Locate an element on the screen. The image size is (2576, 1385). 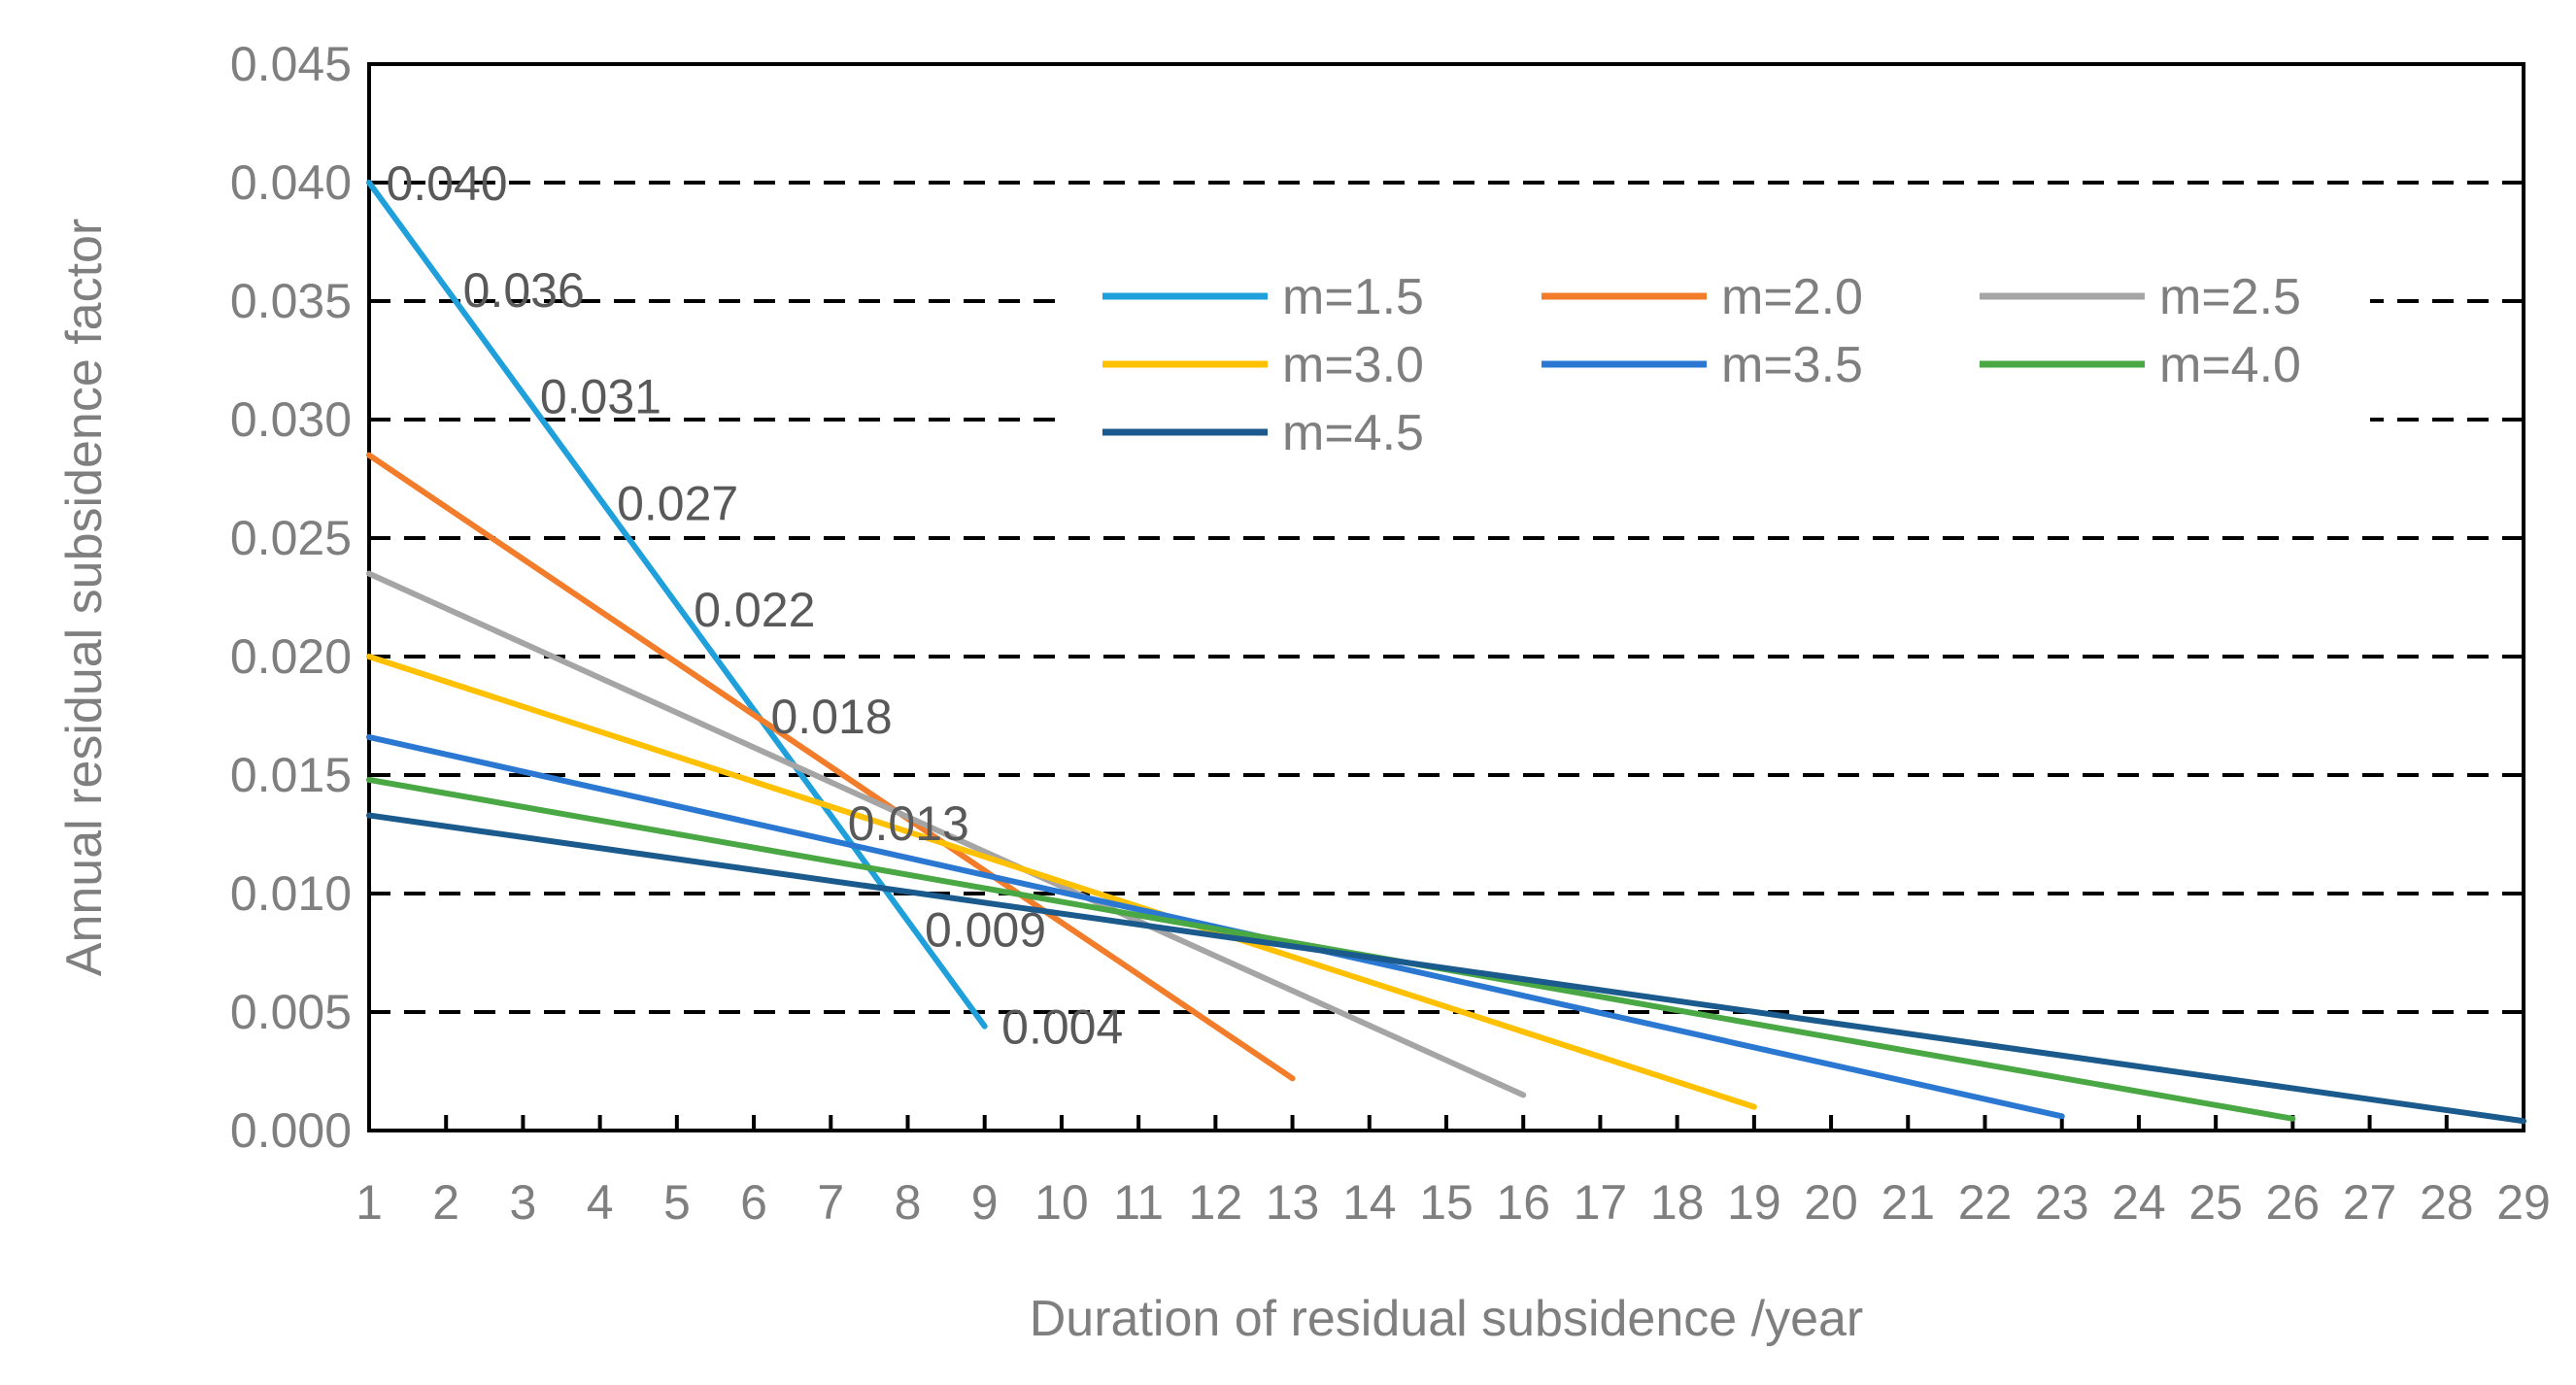
x-tick-label: 16 is located at coordinates (1523, 1202).